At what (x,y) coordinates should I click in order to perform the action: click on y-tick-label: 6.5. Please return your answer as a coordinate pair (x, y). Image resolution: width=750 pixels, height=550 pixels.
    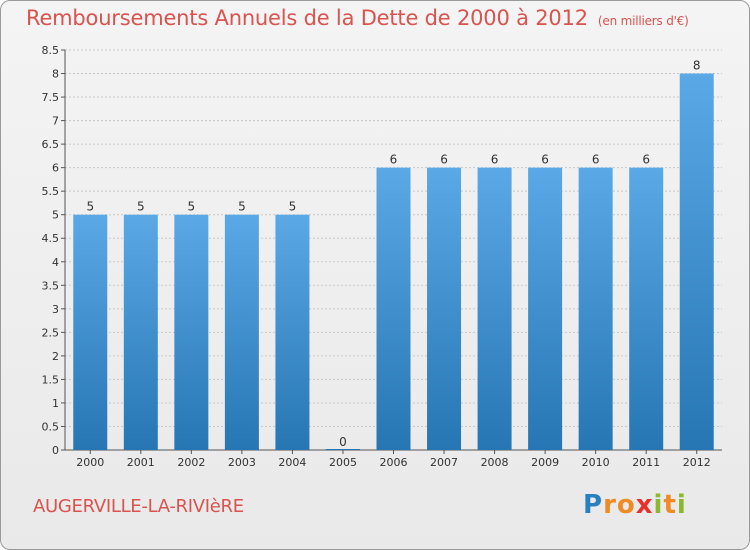
    Looking at the image, I should click on (51, 144).